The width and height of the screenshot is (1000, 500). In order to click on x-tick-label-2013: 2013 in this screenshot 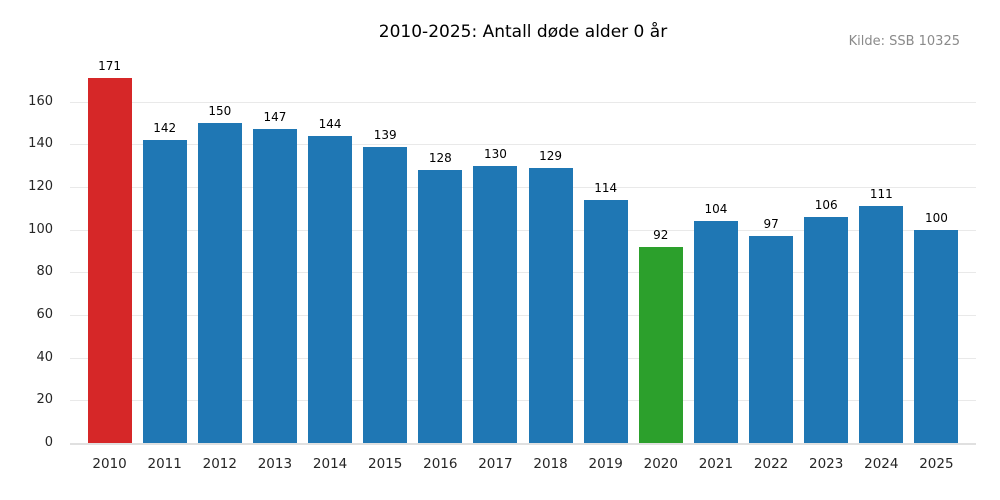, I will do `click(275, 464)`.